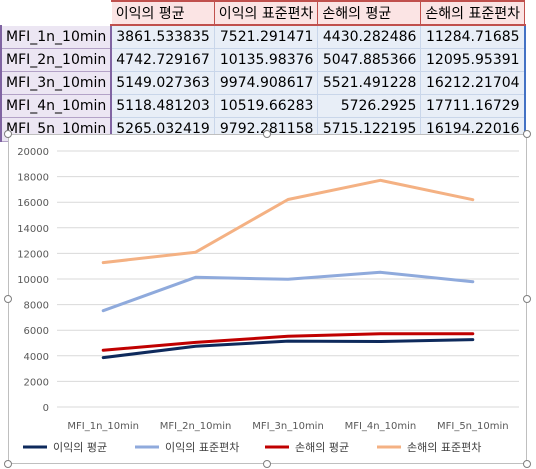 The height and width of the screenshot is (469, 536). Describe the element at coordinates (162, 36) in the screenshot. I see `value-cell: 3861.533835` at that location.